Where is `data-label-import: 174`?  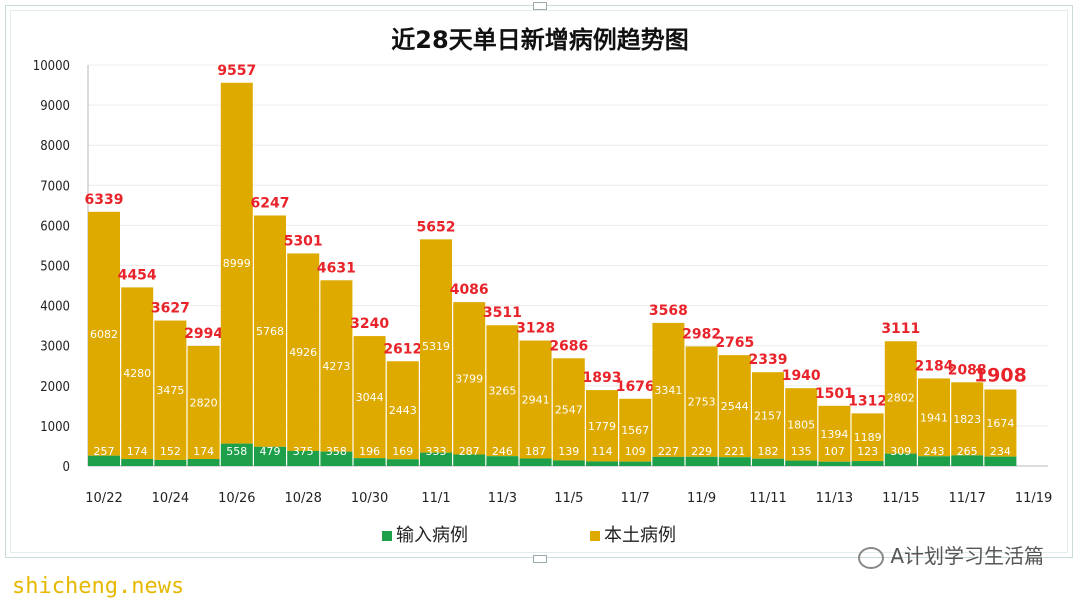 data-label-import: 174 is located at coordinates (203, 451).